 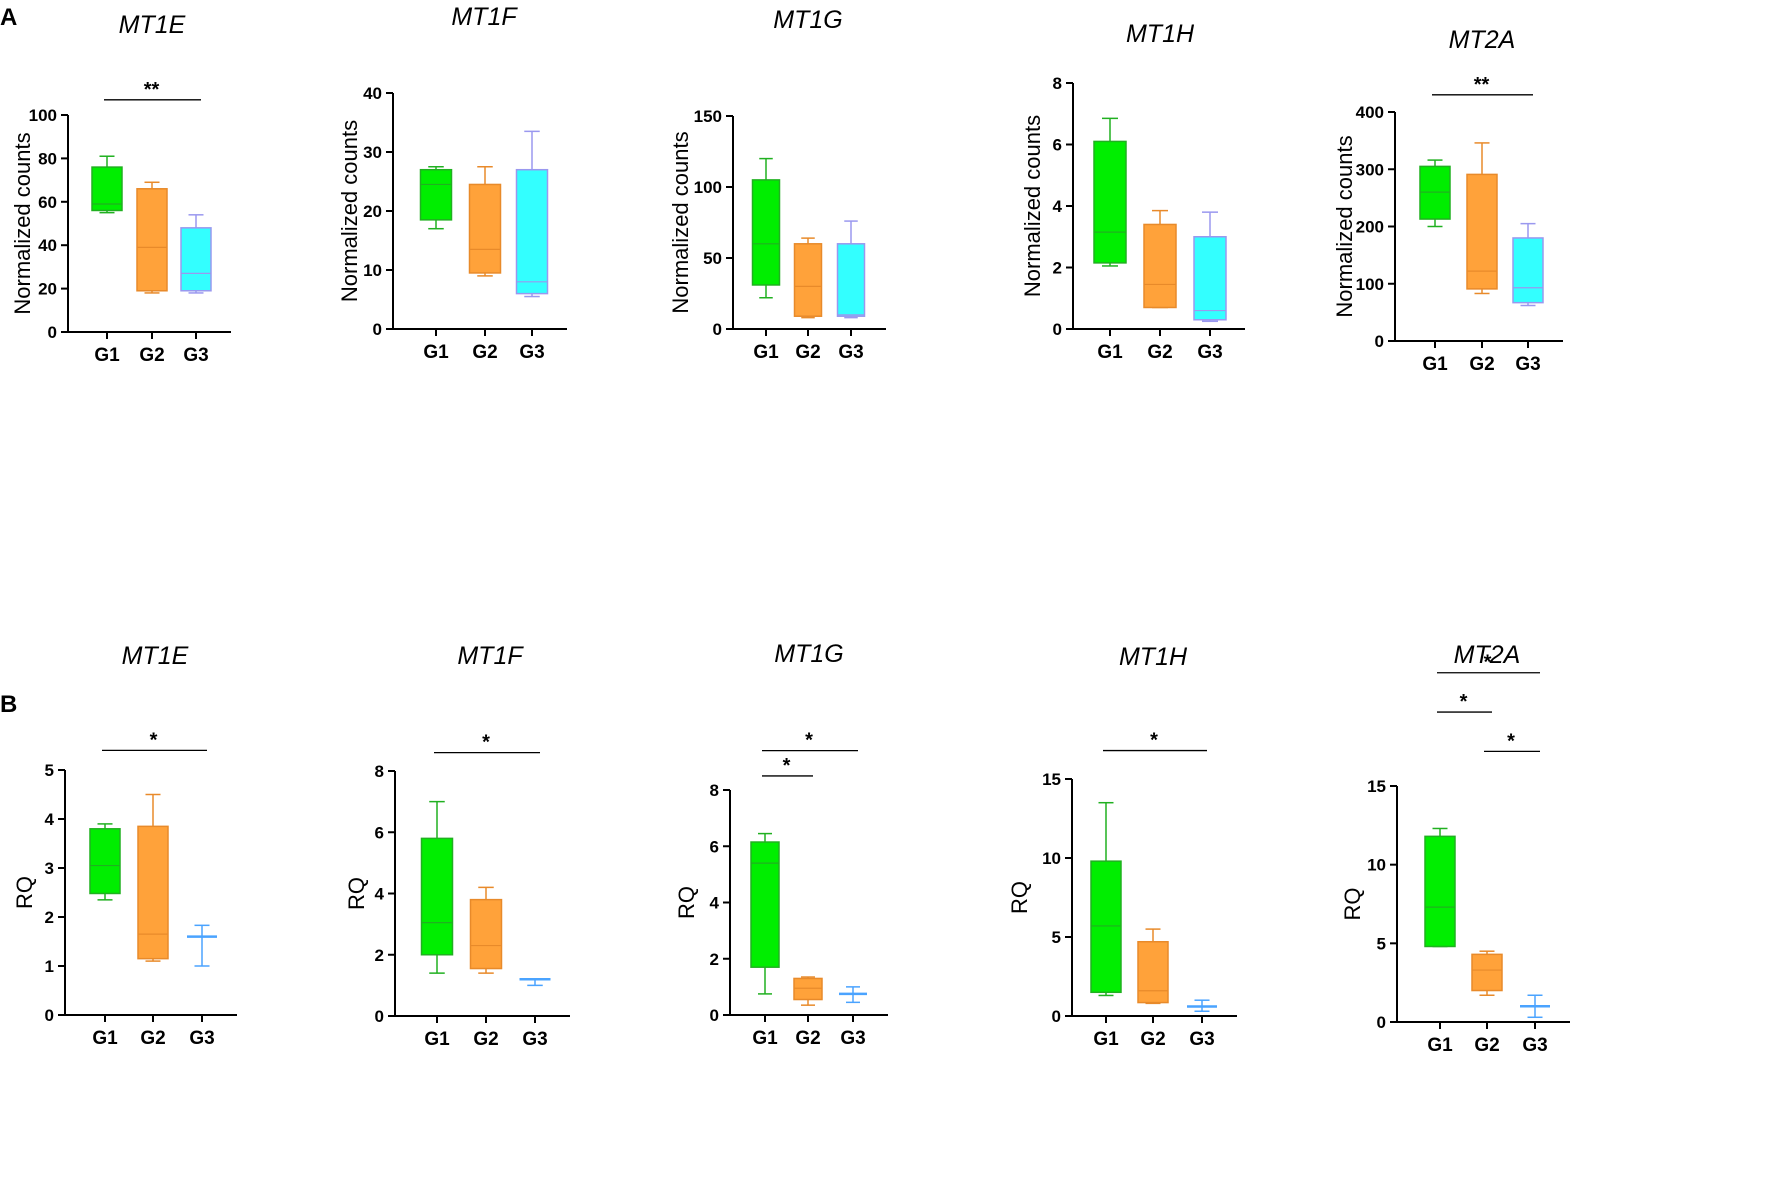 What do you see at coordinates (1051, 779) in the screenshot?
I see `y-tick-label: 15` at bounding box center [1051, 779].